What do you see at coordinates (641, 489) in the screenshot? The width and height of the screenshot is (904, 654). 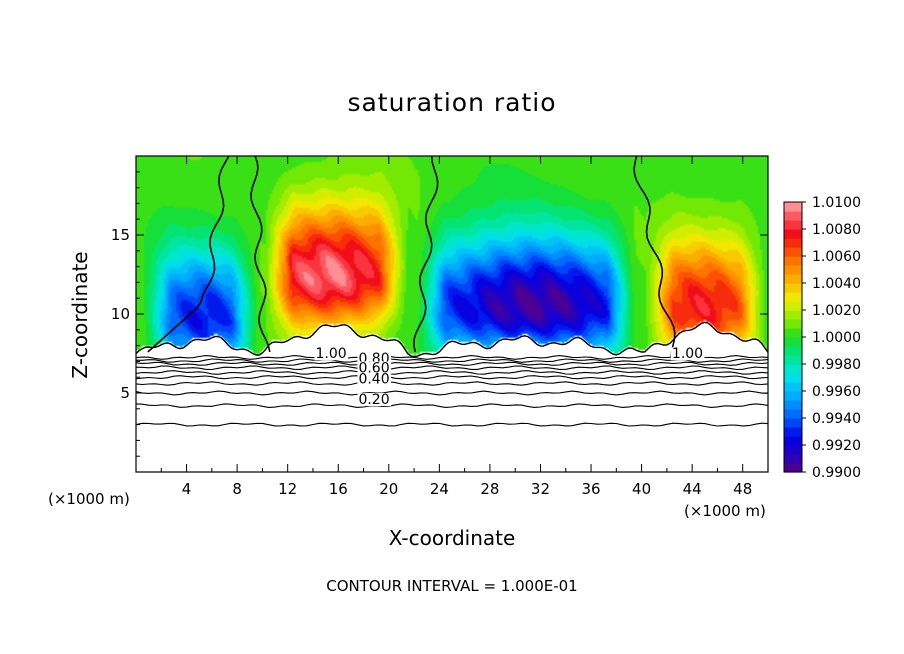 I see `x-tick-label: 40` at bounding box center [641, 489].